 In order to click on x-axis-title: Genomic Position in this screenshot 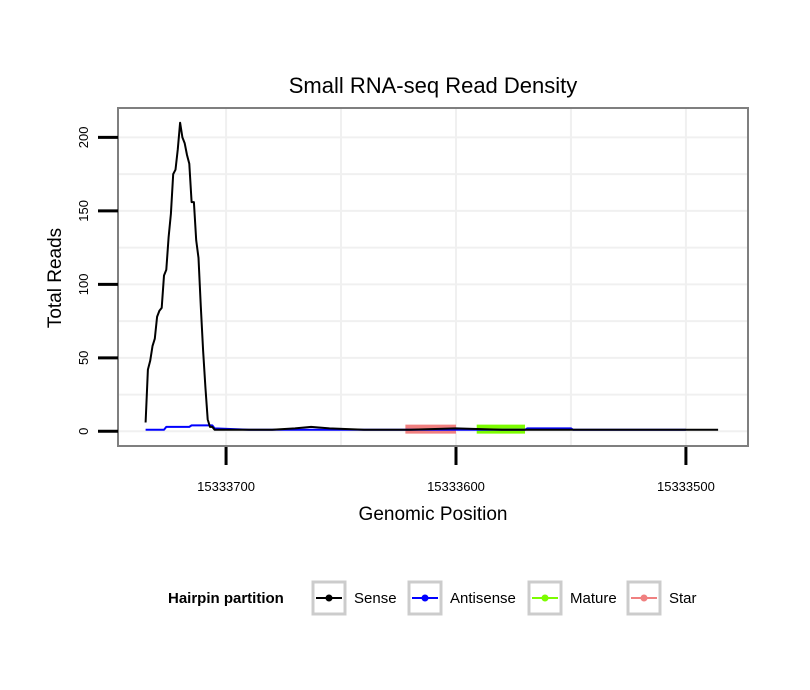, I will do `click(433, 514)`.